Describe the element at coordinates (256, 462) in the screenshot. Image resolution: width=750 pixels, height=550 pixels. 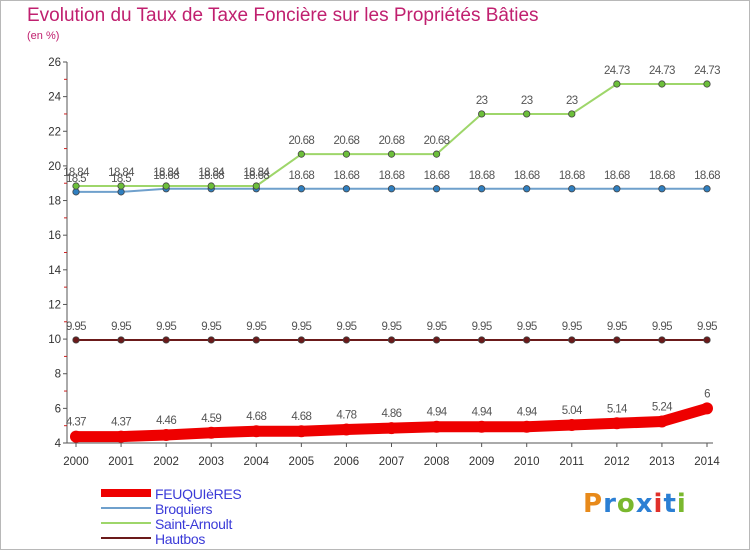
I see `x-tick-label: 2004` at that location.